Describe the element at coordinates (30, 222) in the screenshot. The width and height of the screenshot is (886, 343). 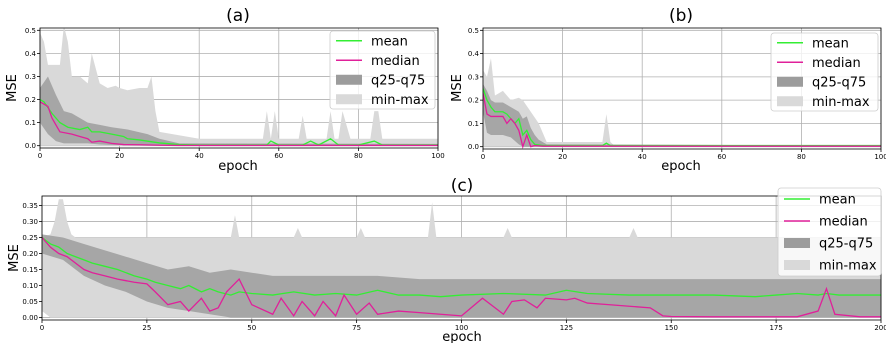
I see `y-tick-label: 0.30` at that location.